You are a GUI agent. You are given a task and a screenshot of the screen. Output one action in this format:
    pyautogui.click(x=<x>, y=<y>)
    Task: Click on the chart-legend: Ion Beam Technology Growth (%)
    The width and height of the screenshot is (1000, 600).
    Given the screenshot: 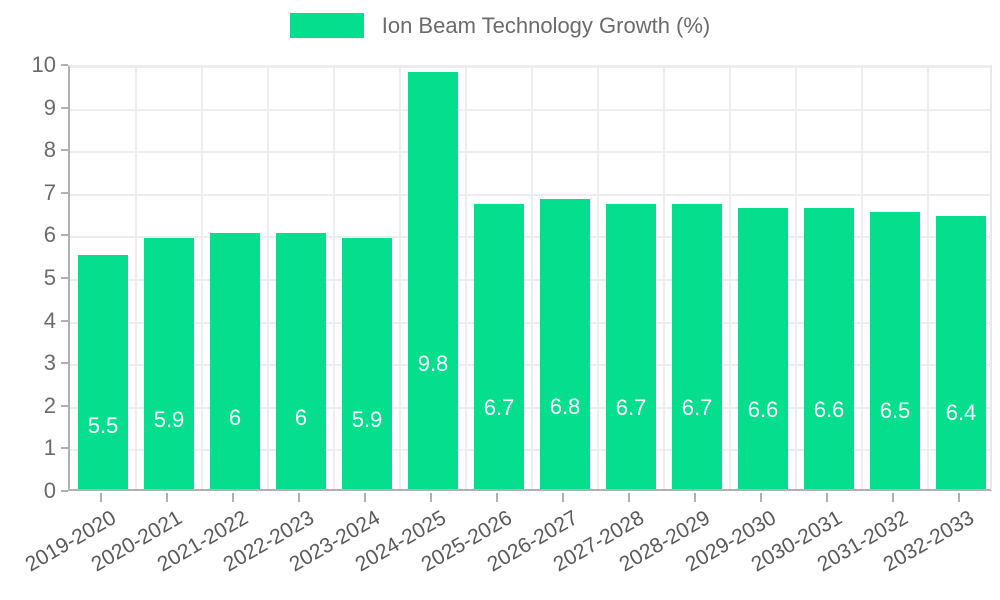 What is the action you would take?
    pyautogui.click(x=500, y=25)
    